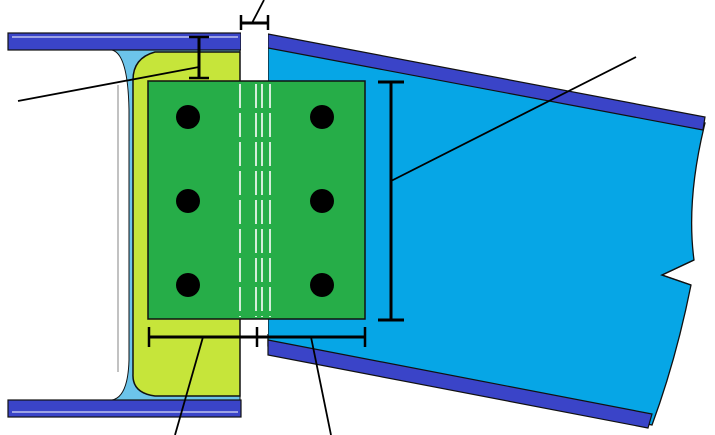 Image resolution: width=715 pixels, height=435 pixels. I want to click on plate-width-dimension, so click(257, 381).